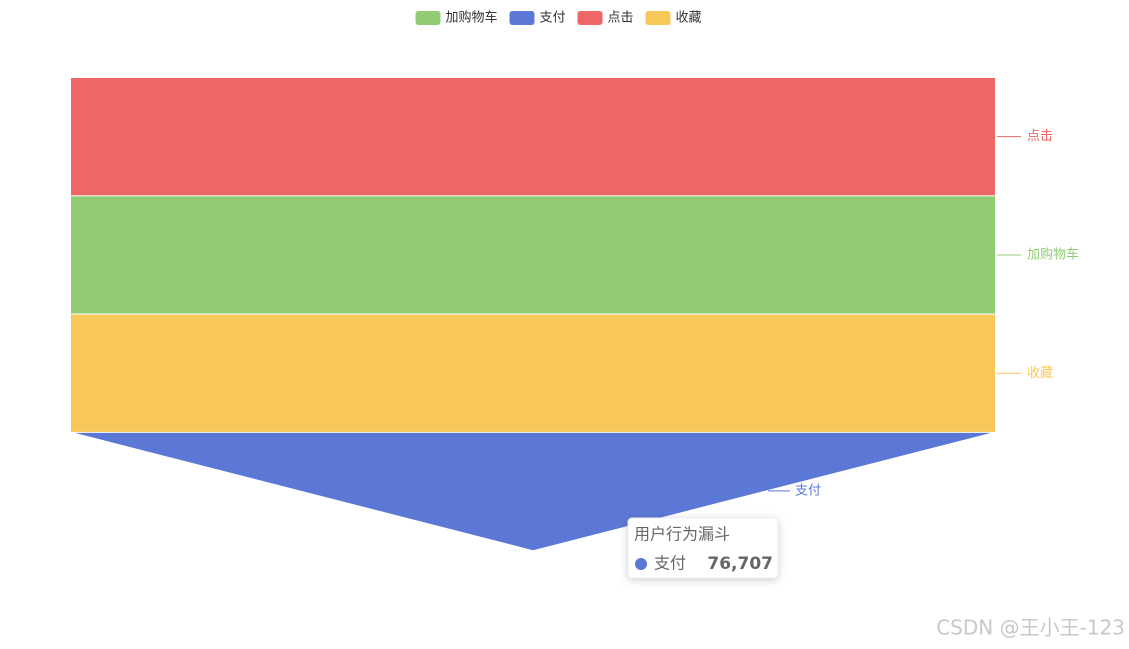 The image size is (1129, 649). I want to click on tooltip-title: 用户行为漏斗, so click(682, 534).